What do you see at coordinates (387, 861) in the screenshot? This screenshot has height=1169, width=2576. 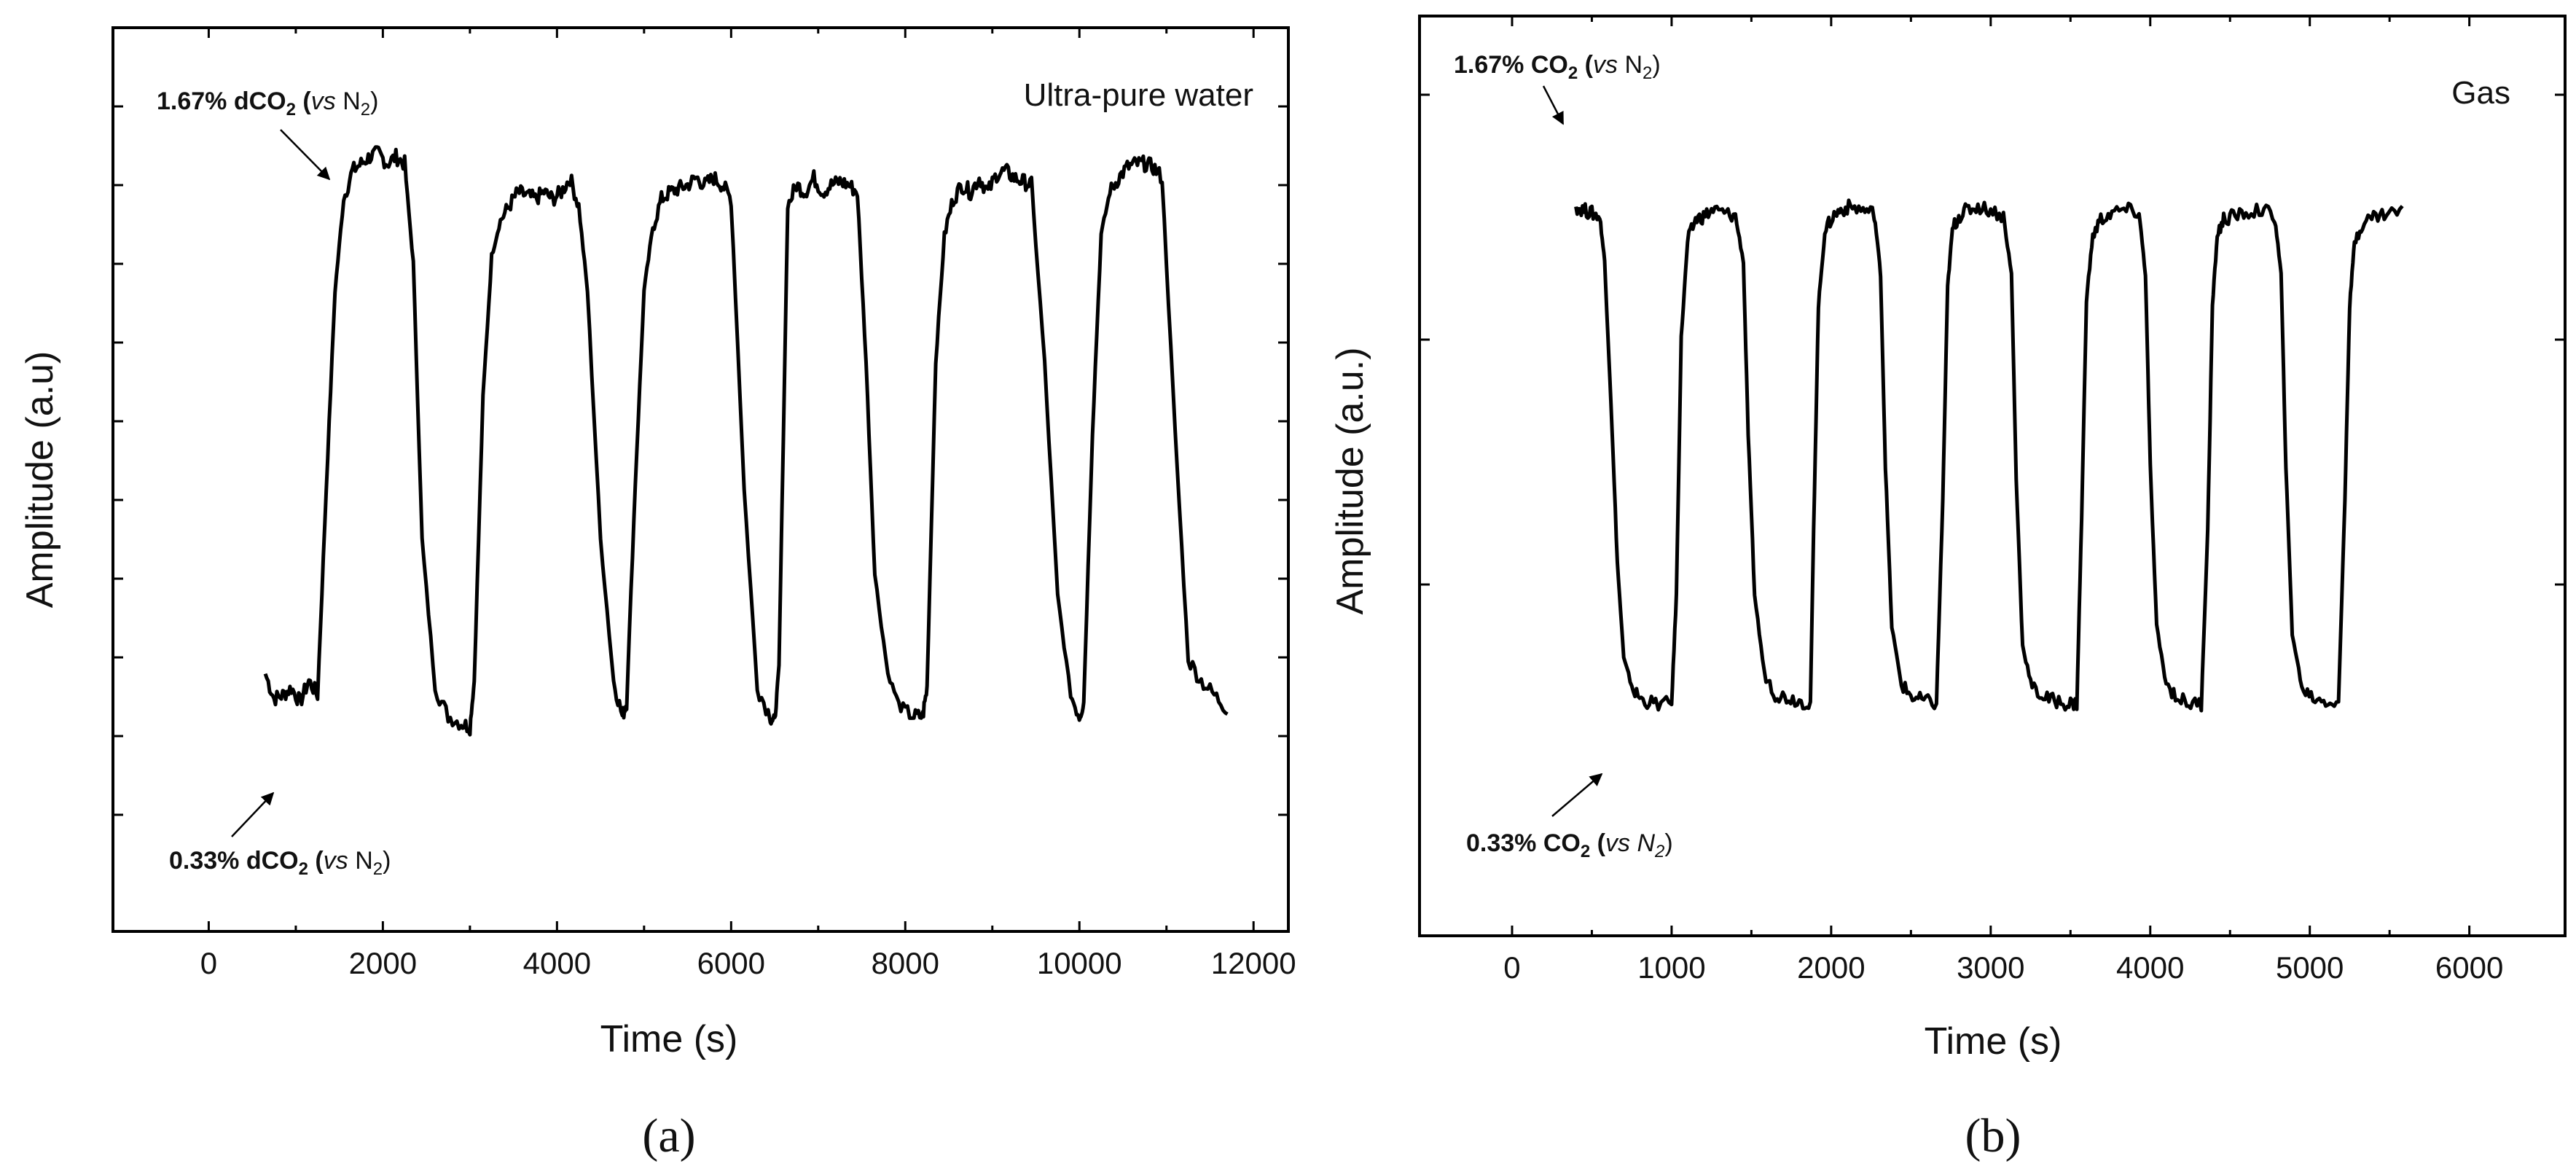 I see `annotation-low-a-close: )` at bounding box center [387, 861].